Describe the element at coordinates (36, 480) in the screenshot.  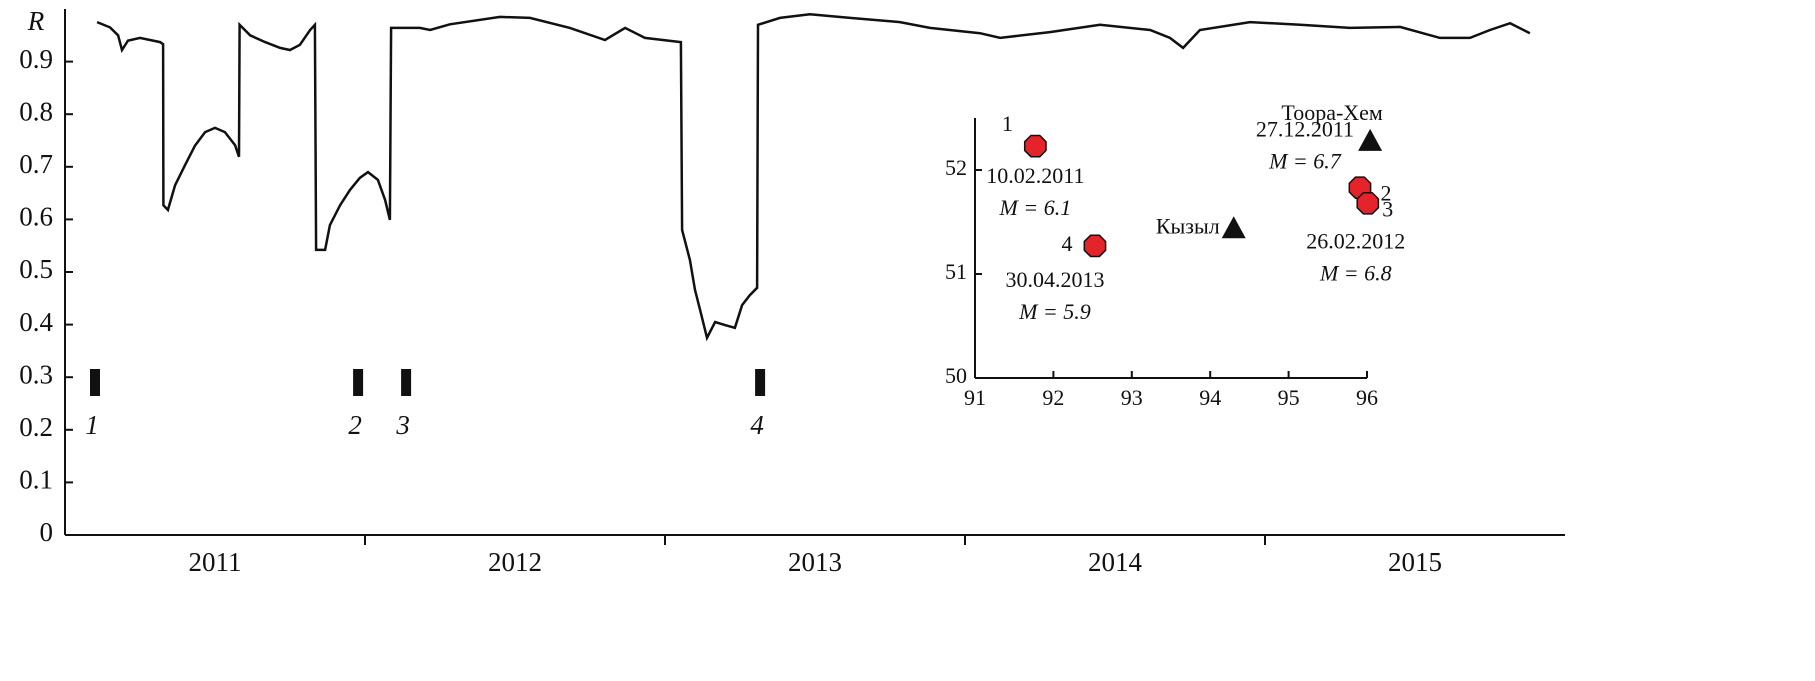
I see `y-tick-label: 0.1` at that location.